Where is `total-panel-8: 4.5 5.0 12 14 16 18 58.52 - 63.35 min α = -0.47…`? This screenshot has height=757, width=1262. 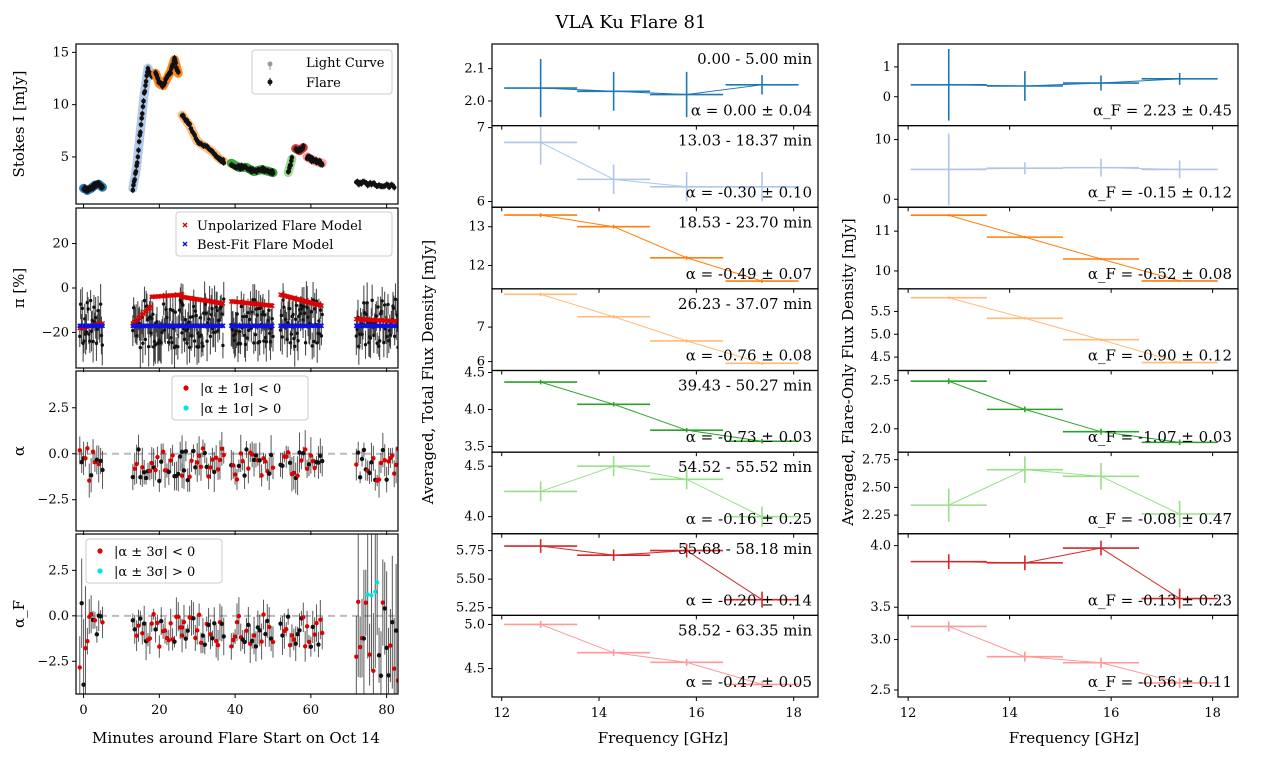 total-panel-8: 4.5 5.0 12 14 16 18 58.52 - 63.35 min α = -0.47… is located at coordinates (641, 667).